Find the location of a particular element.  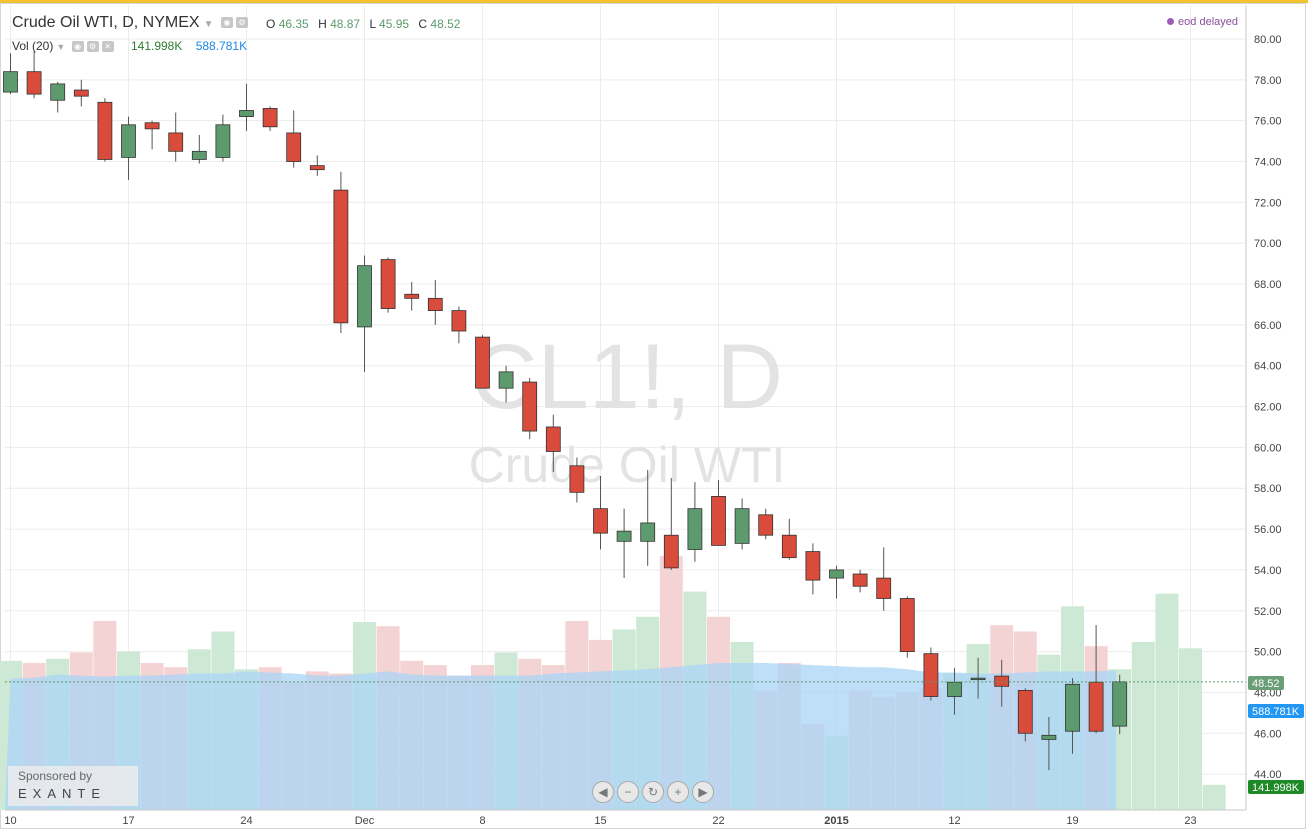

zoom-in-icon: + is located at coordinates (678, 792).